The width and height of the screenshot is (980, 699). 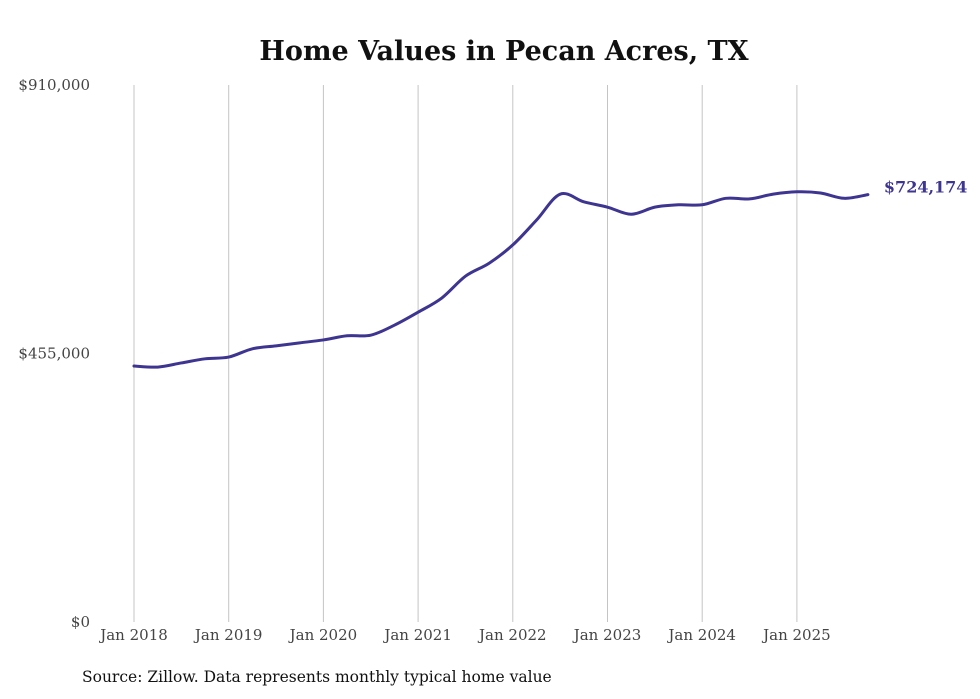 What do you see at coordinates (228, 635) in the screenshot?
I see `x-tick-label: Jan 2019` at bounding box center [228, 635].